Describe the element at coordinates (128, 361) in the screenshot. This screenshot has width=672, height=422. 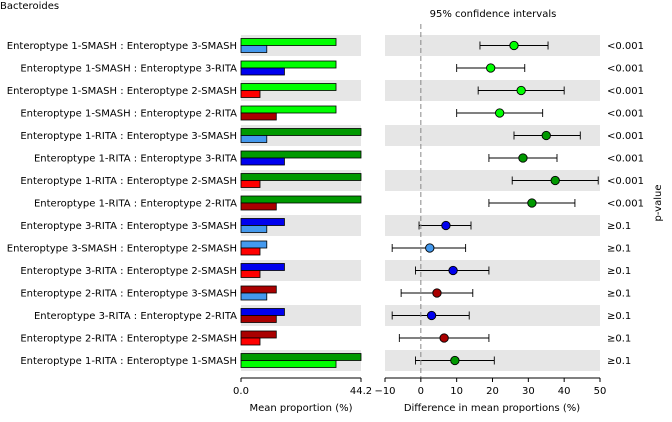
I see `row-label: Enteroptype 1-RITA : Enteroptype 1-SMASH` at that location.